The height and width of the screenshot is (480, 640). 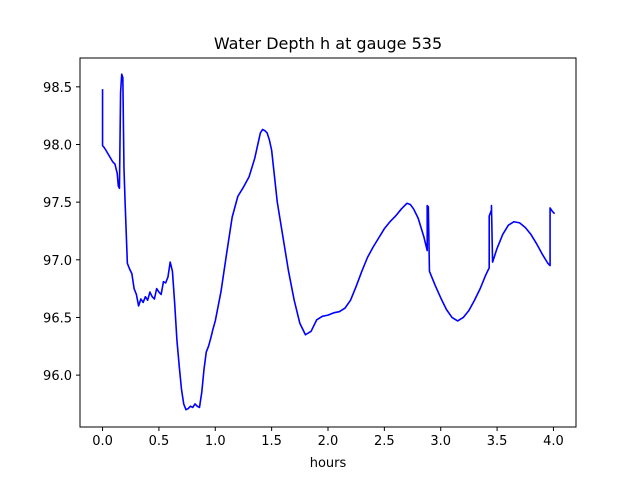 I want to click on x-tick-label: 0.5, so click(x=159, y=441).